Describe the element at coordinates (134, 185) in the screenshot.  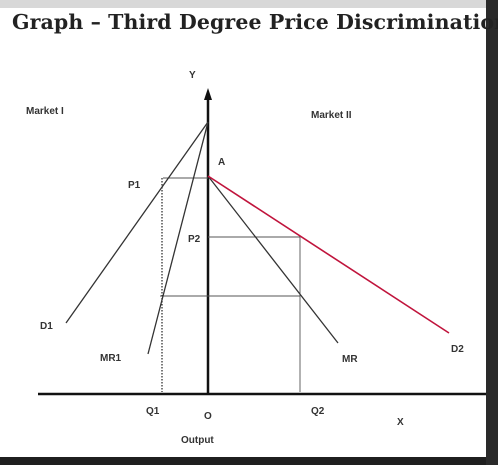
I see `p1-label: P1` at that location.